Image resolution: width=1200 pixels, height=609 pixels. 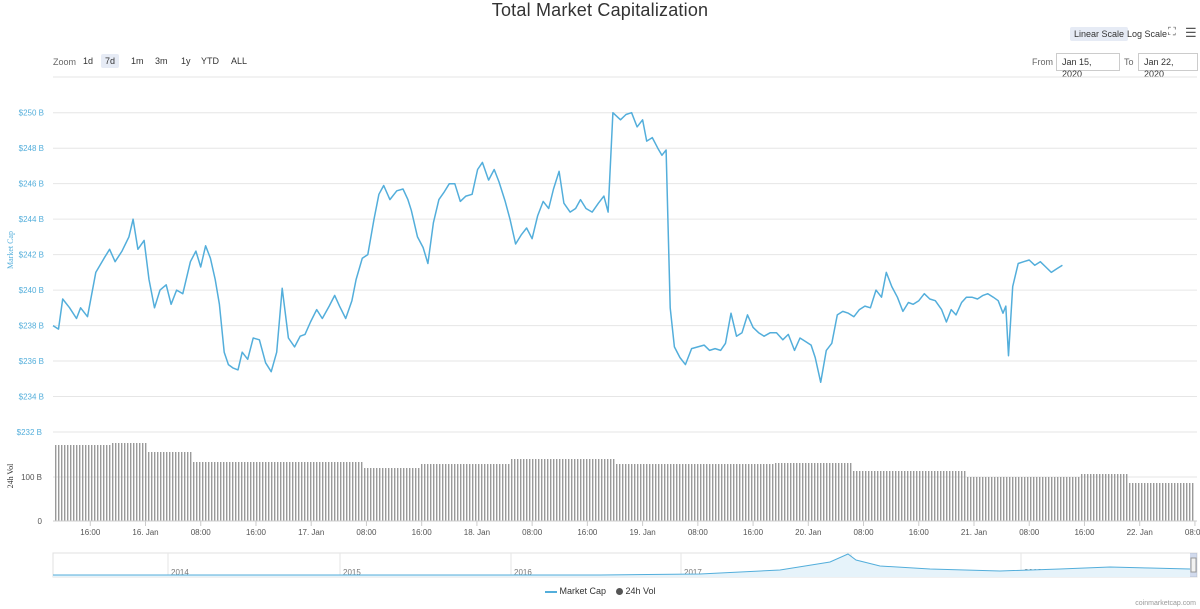 I want to click on linear-scale-button: Linear Scale, so click(x=1099, y=34).